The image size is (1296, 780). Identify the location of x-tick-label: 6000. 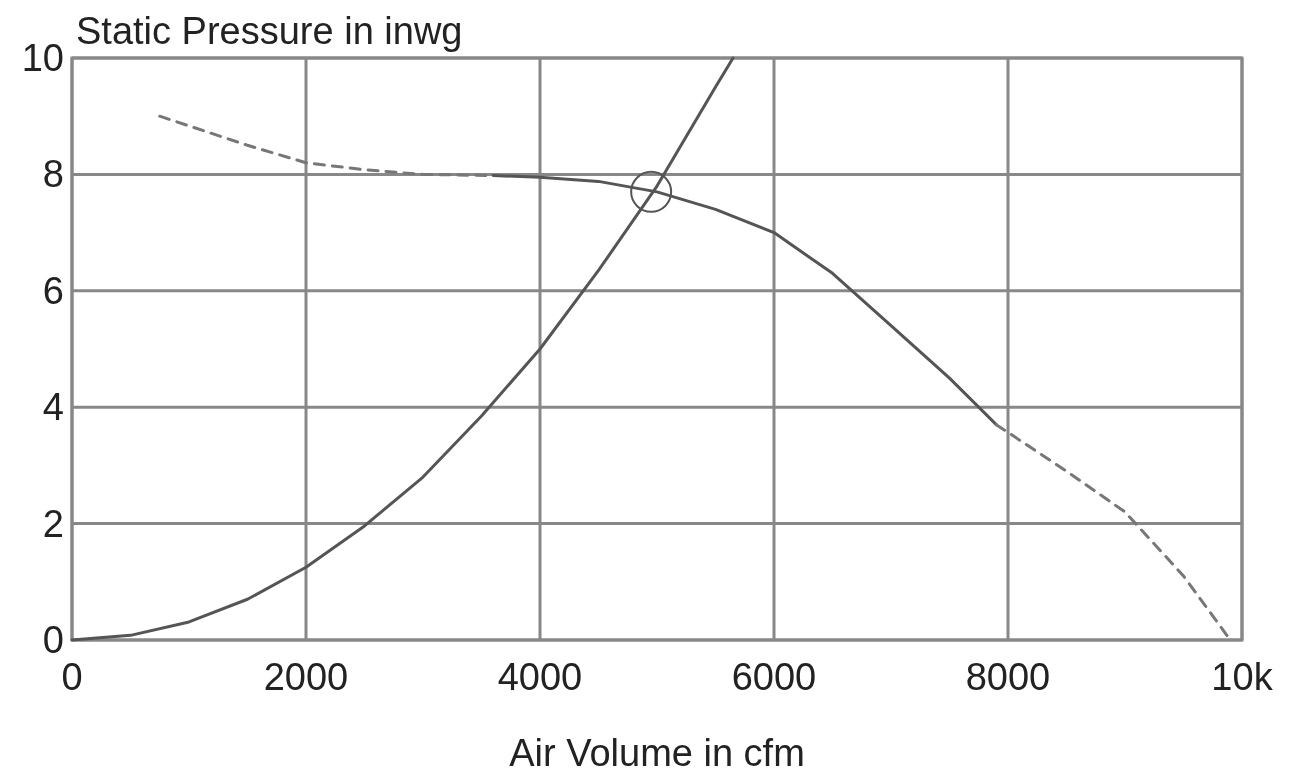
(774, 677).